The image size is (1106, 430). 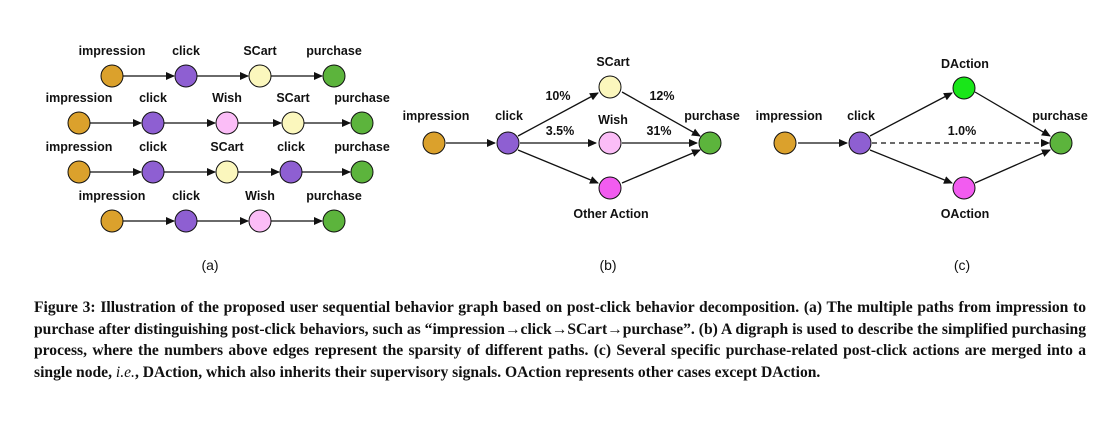 I want to click on path-4-node-purchase, so click(x=334, y=221).